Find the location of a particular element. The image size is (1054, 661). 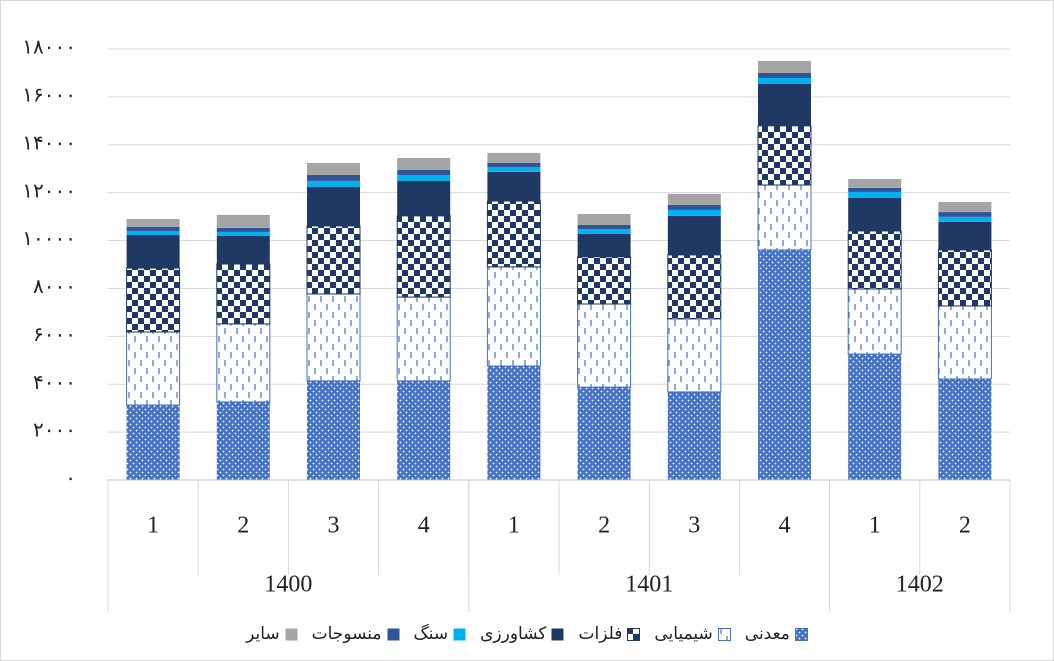

legend-item: کشاورزی is located at coordinates (522, 634).